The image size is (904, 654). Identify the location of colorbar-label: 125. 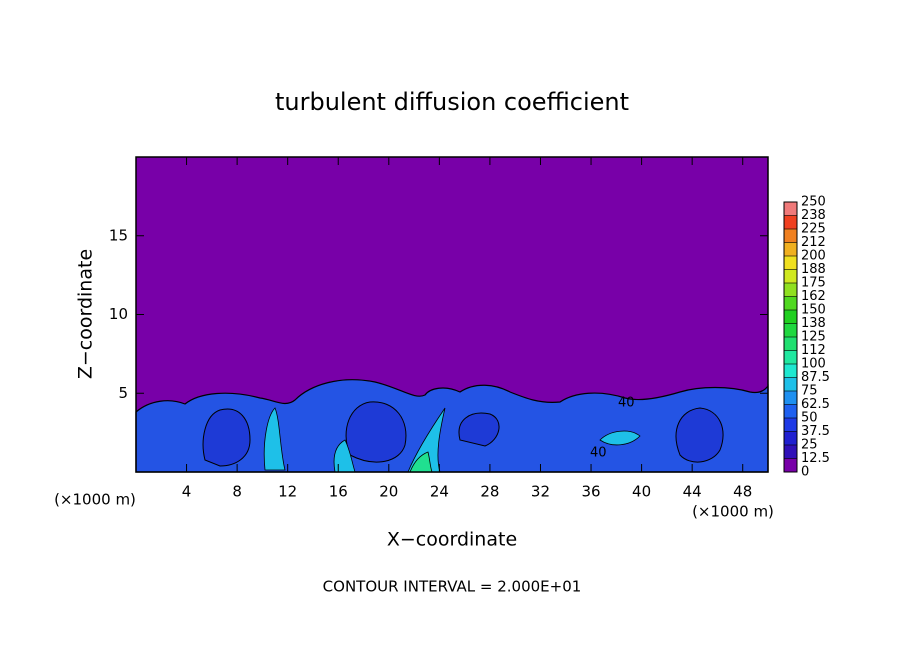
(813, 337).